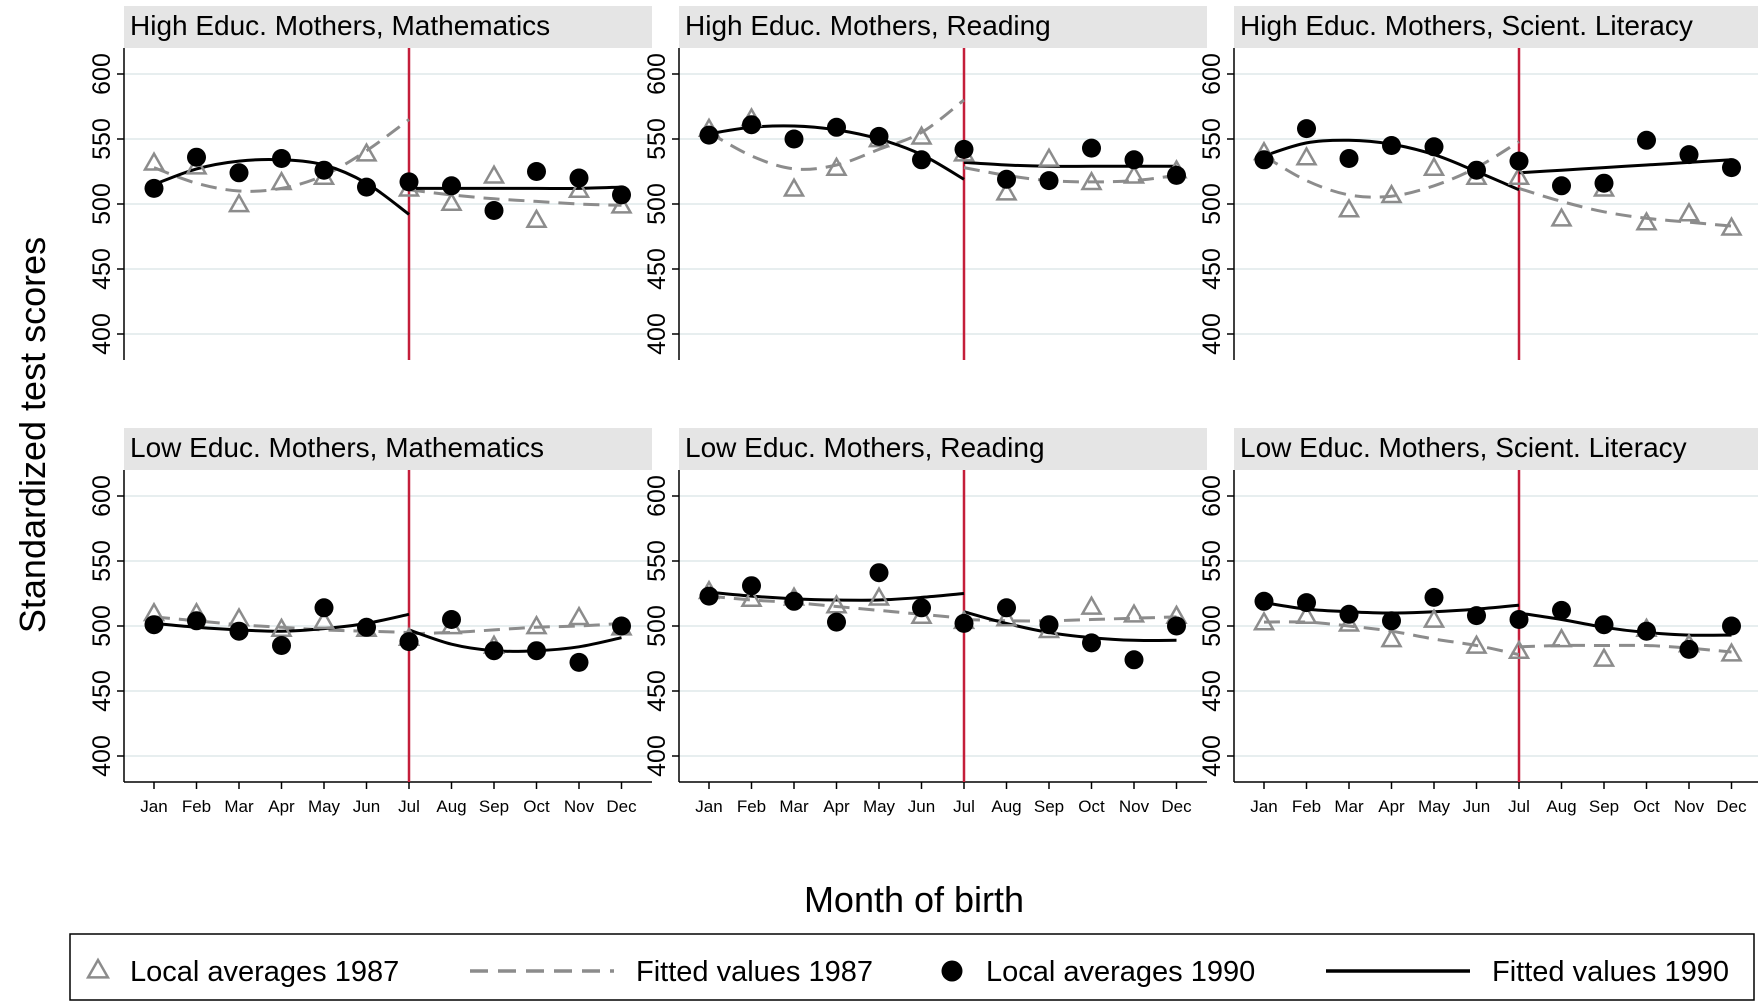 The image size is (1758, 1003). I want to click on x-tick-label: May, so click(879, 806).